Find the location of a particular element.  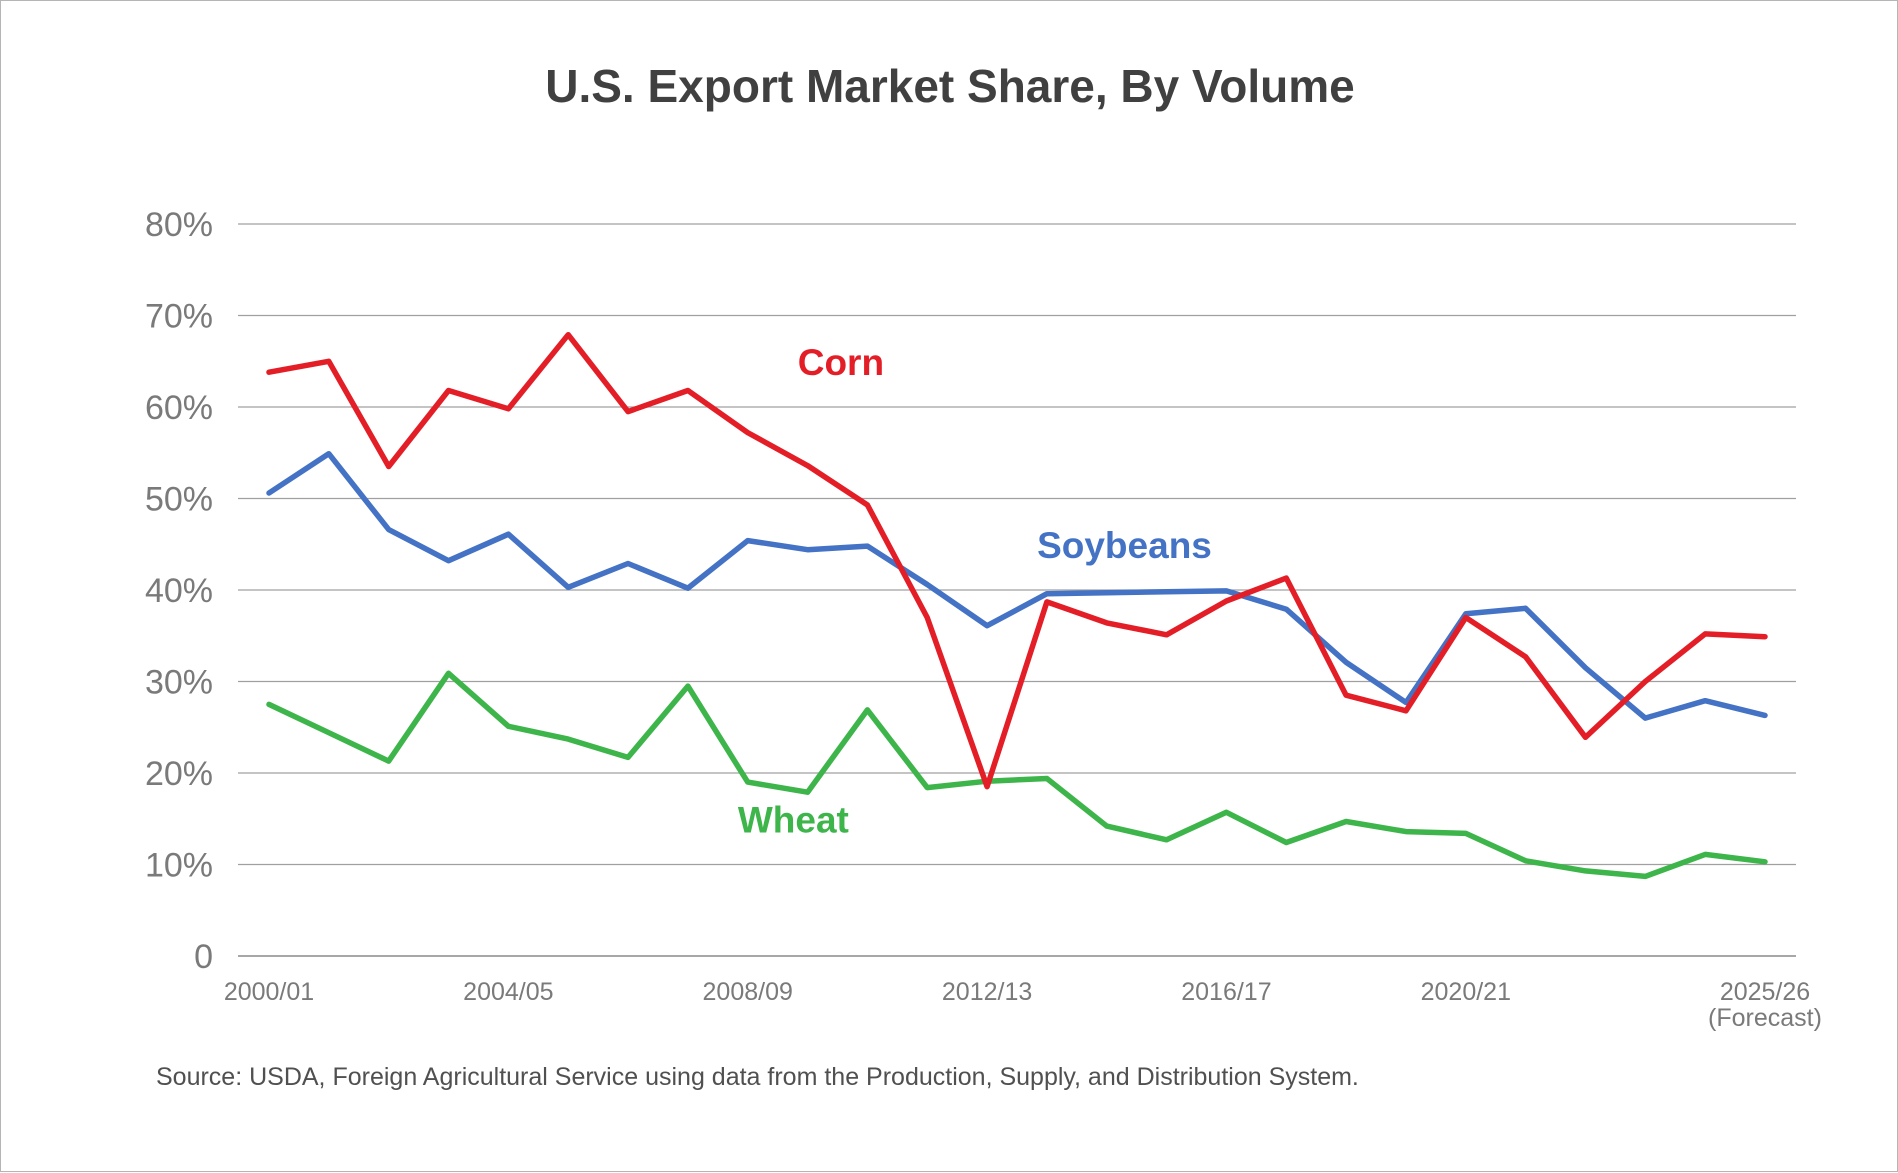

y-tick-label: 80% is located at coordinates (179, 225).